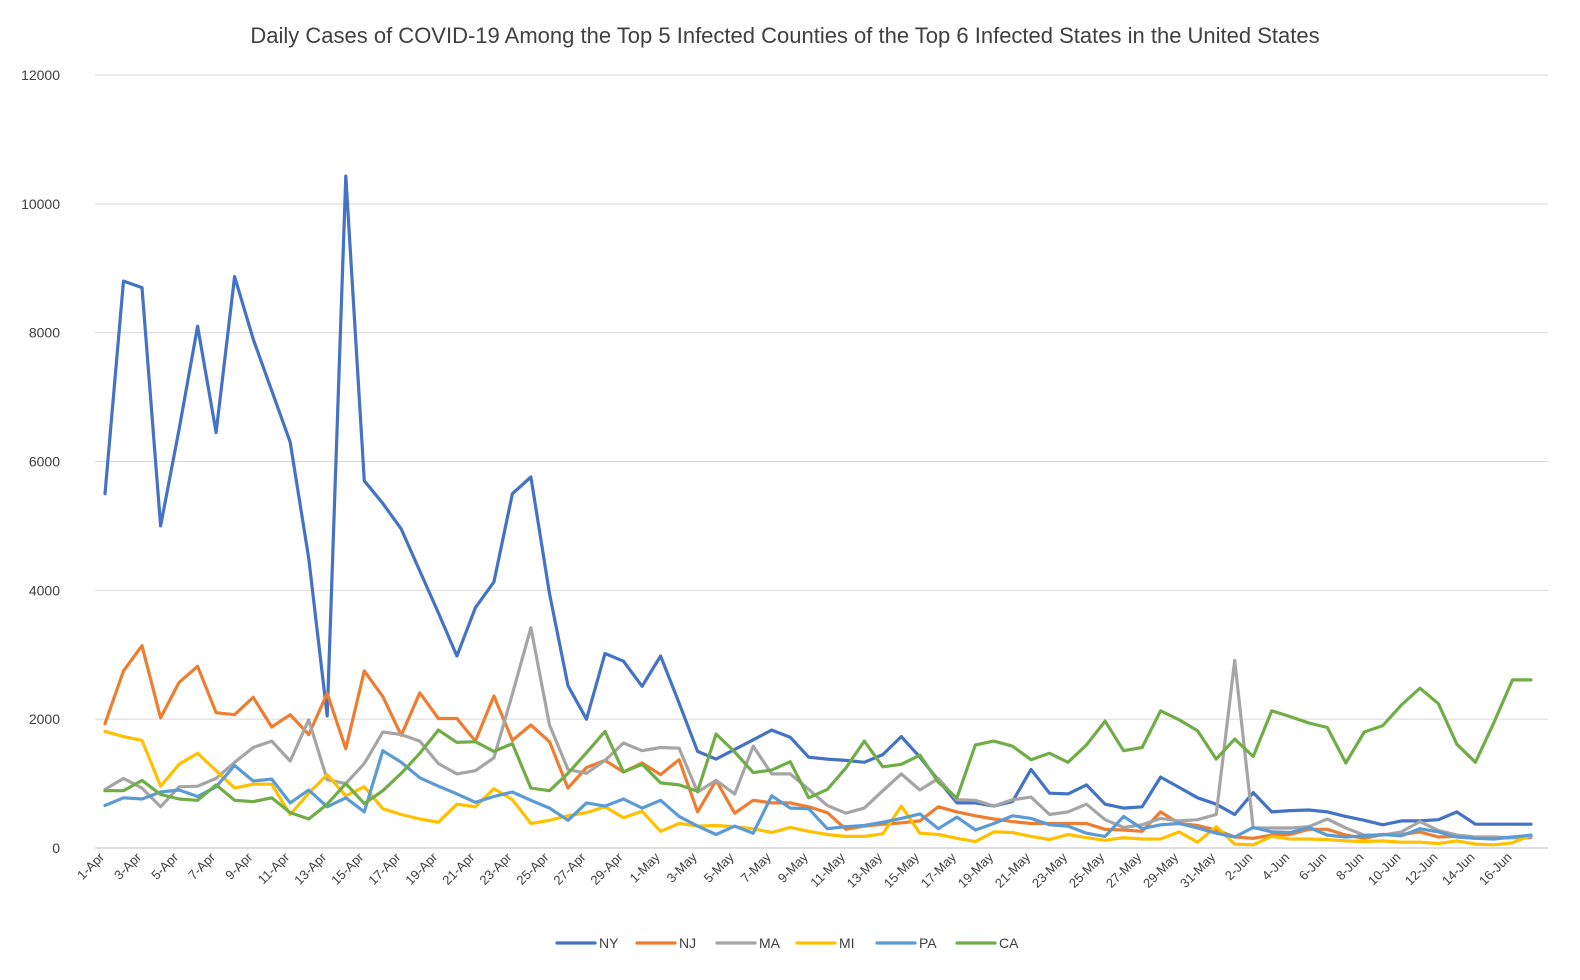 The width and height of the screenshot is (1580, 980). What do you see at coordinates (787, 943) in the screenshot?
I see `legend: NY NJ MA MI PA CA` at bounding box center [787, 943].